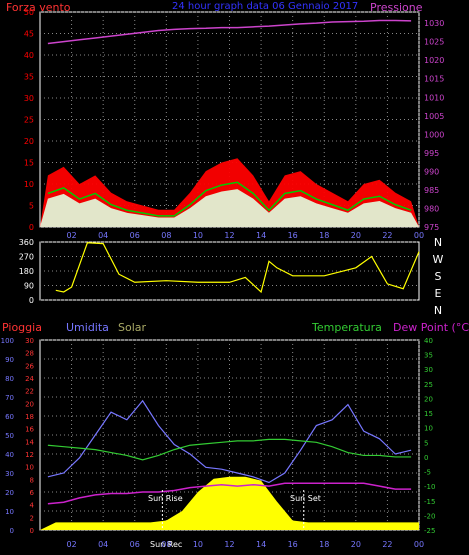 Image resolution: width=469 pixels, height=555 pixels. I want to click on pioggia-label: Pioggia, so click(22, 327).